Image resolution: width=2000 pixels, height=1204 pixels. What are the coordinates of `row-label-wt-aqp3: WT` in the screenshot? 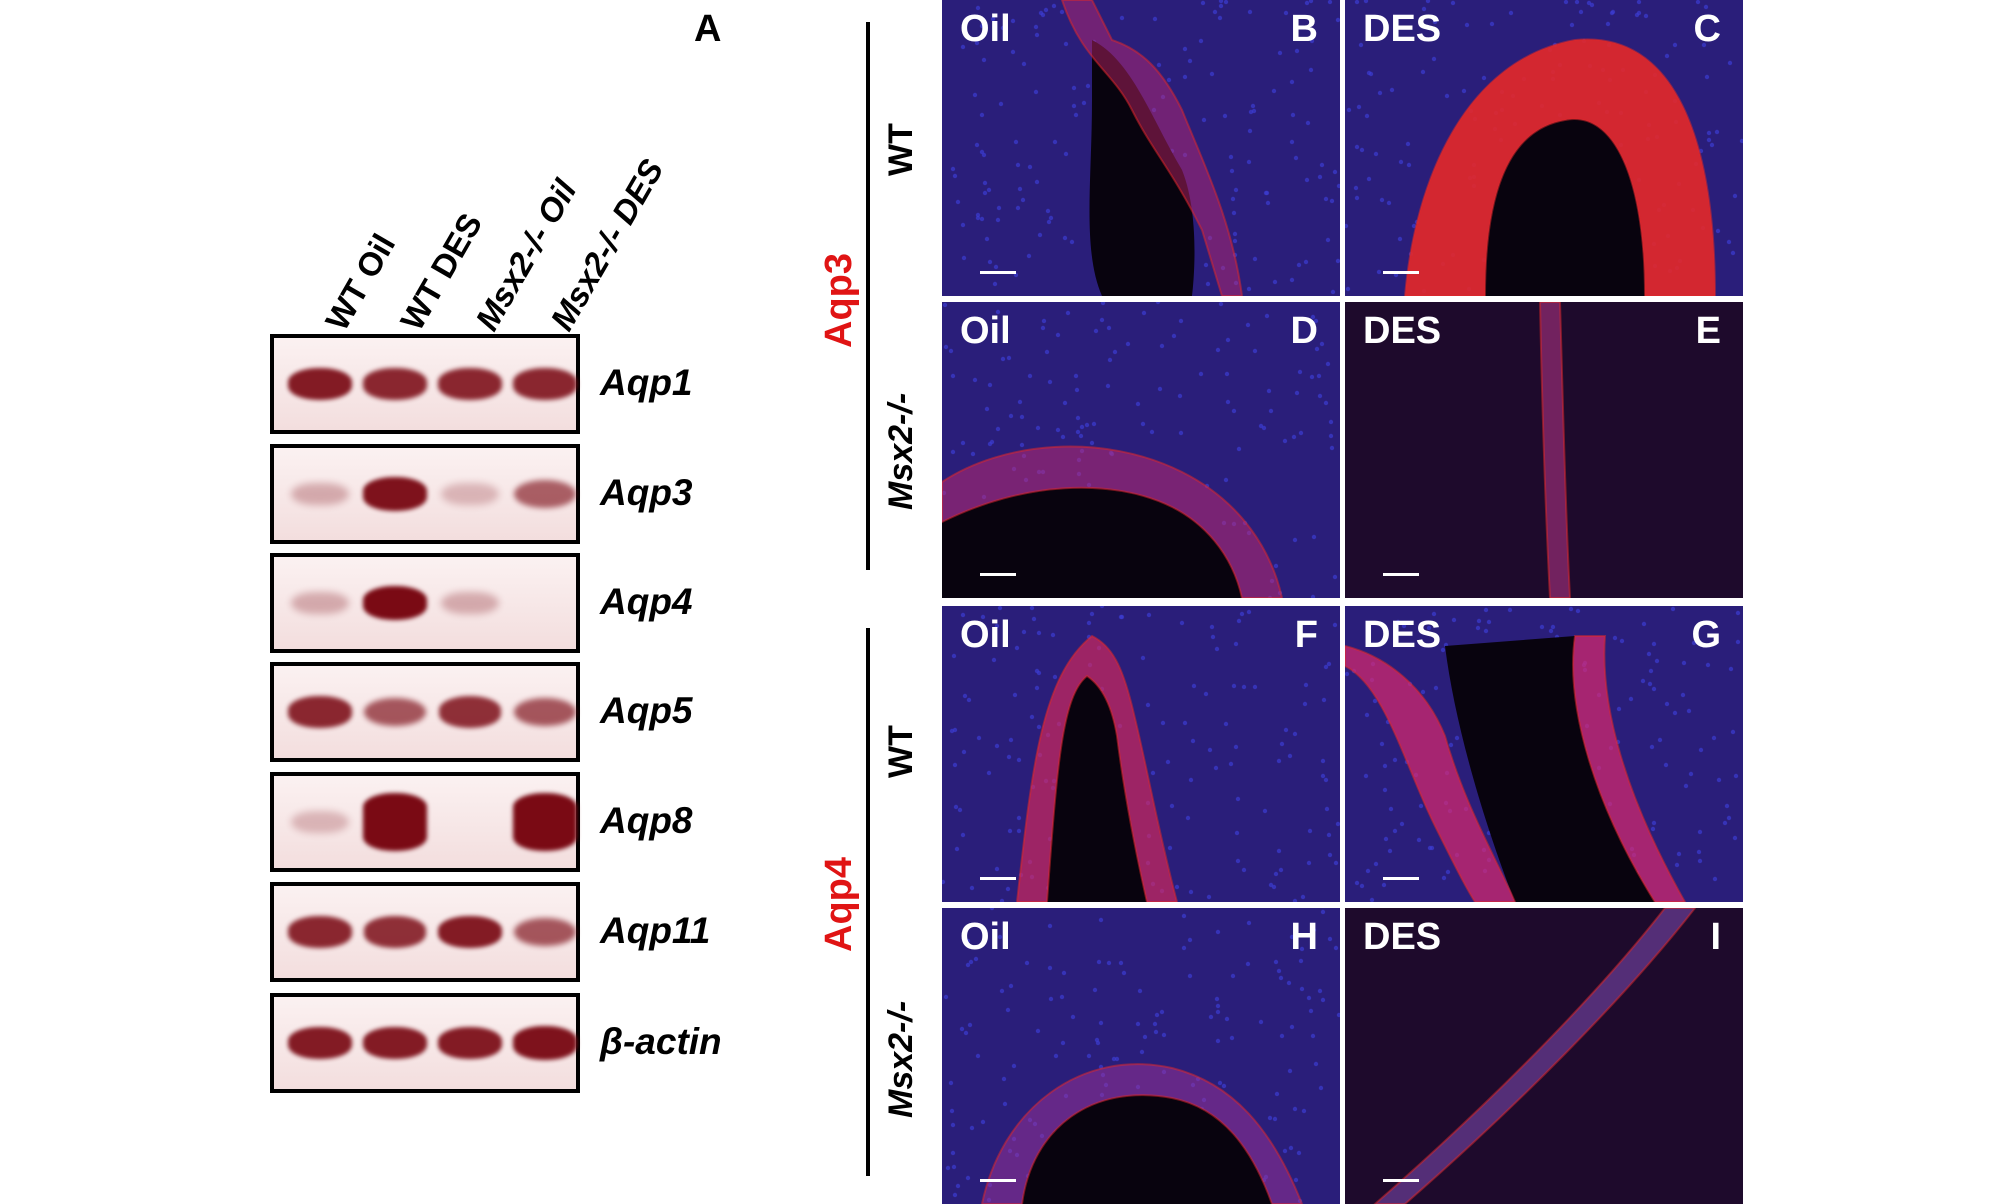 It's located at (901, 149).